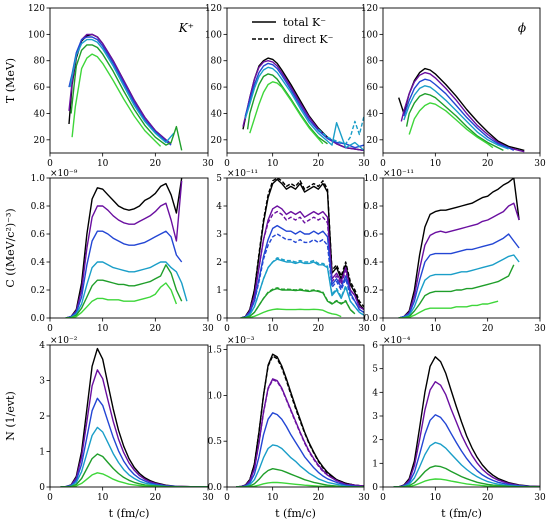  I want to click on panel-r1-c1: 0 10 20 30 0 1 2 3 4 5 ×10⁻¹¹, so click(293, 251).